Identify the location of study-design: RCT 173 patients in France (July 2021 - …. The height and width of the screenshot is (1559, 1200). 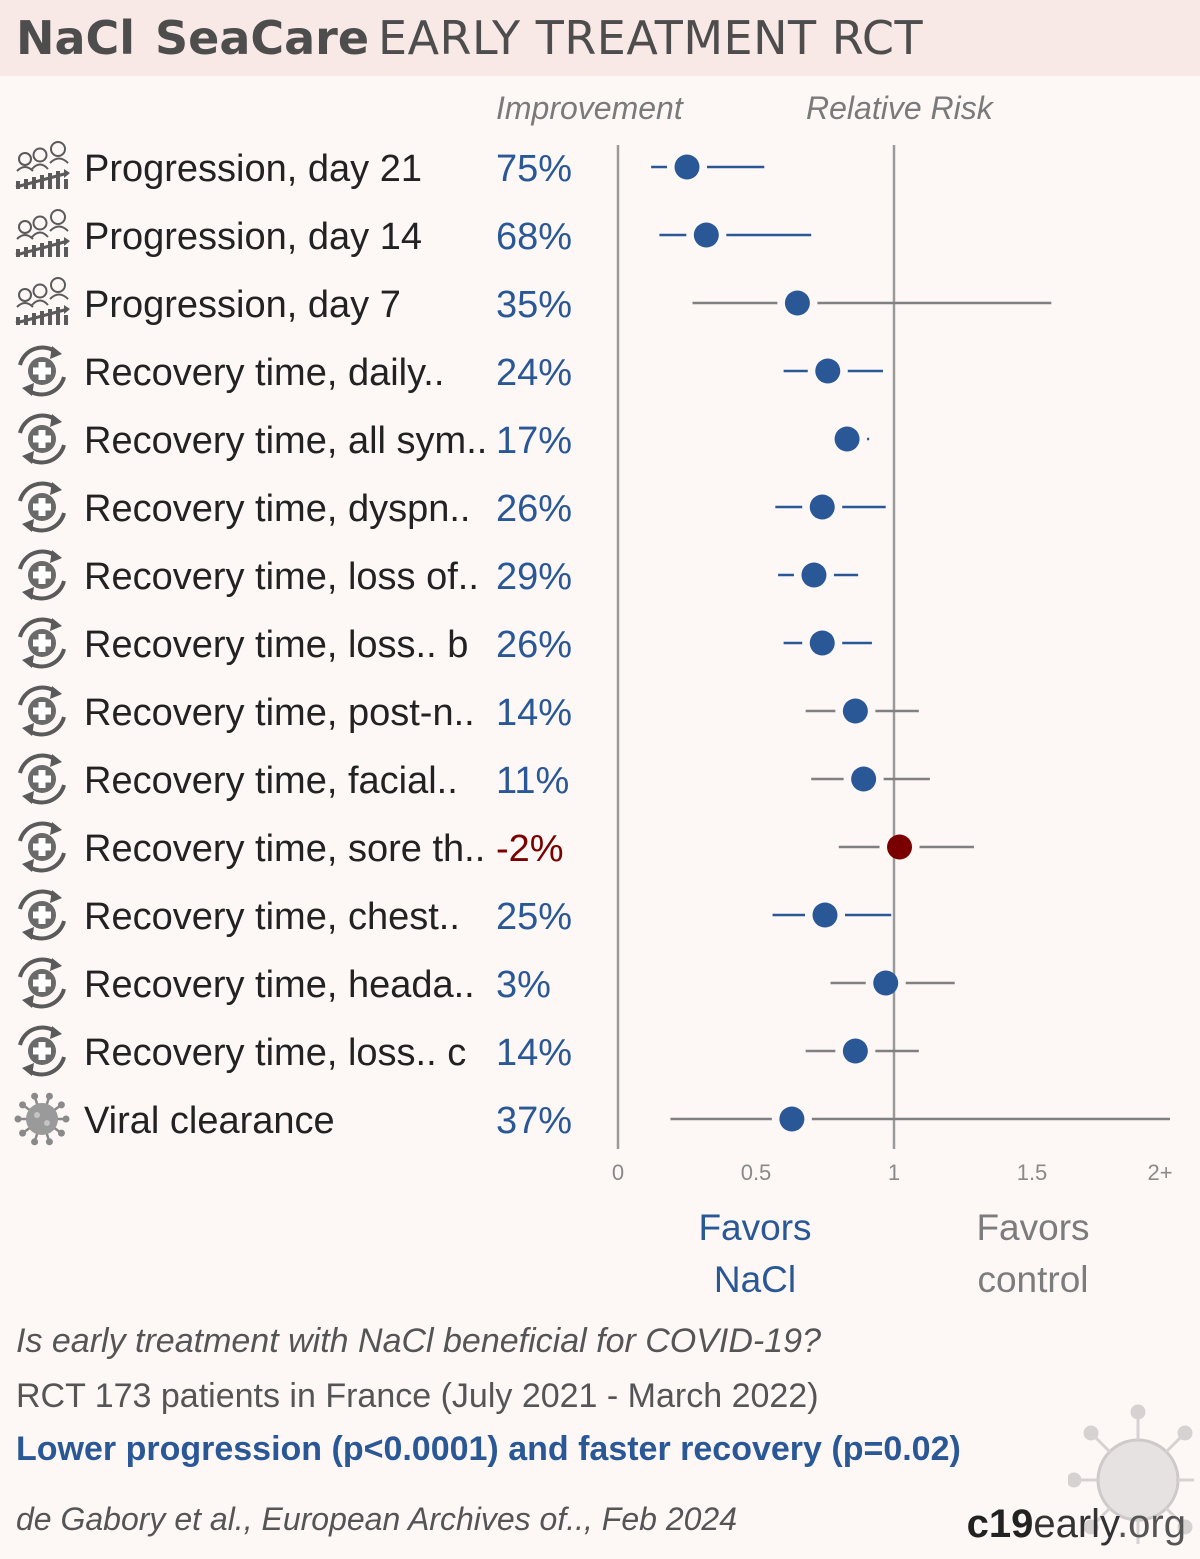
(417, 1396).